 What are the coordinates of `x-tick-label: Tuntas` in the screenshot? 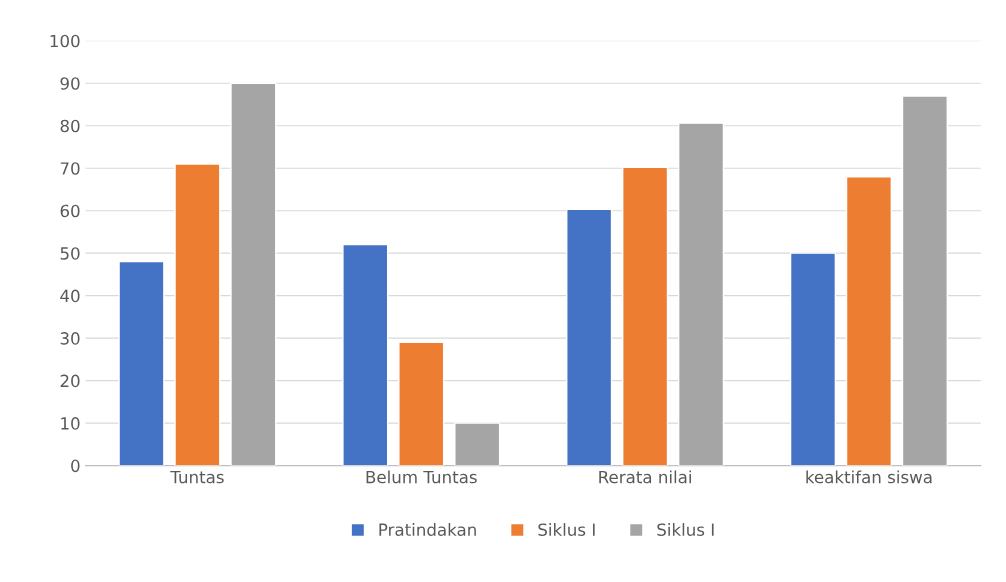 It's located at (197, 477).